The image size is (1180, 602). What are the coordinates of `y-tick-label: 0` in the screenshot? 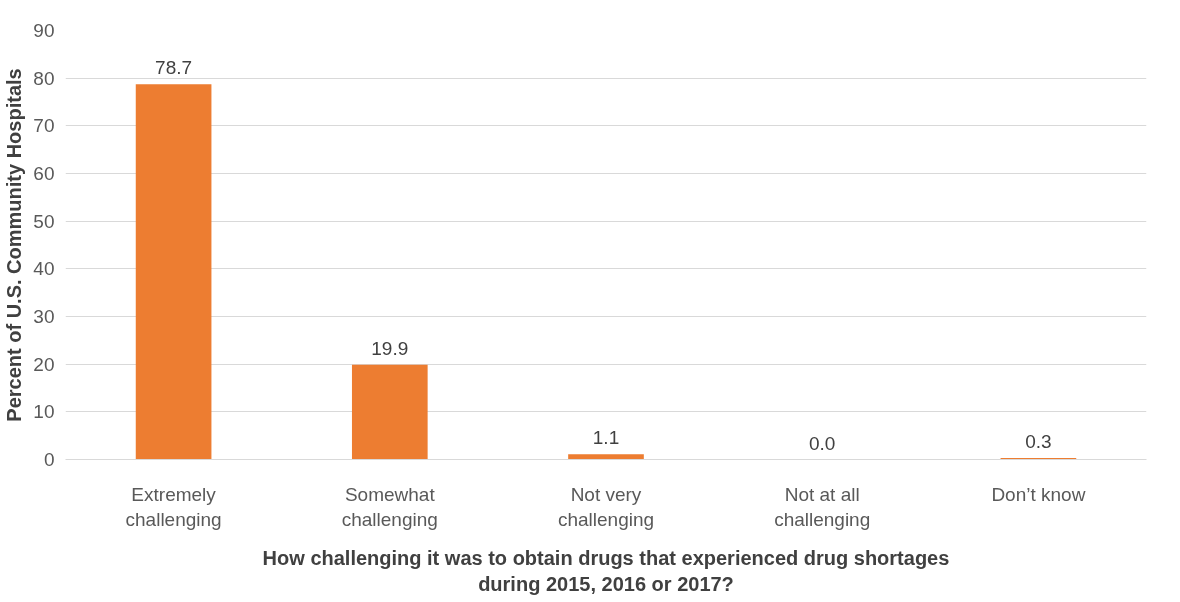 It's located at (49, 459).